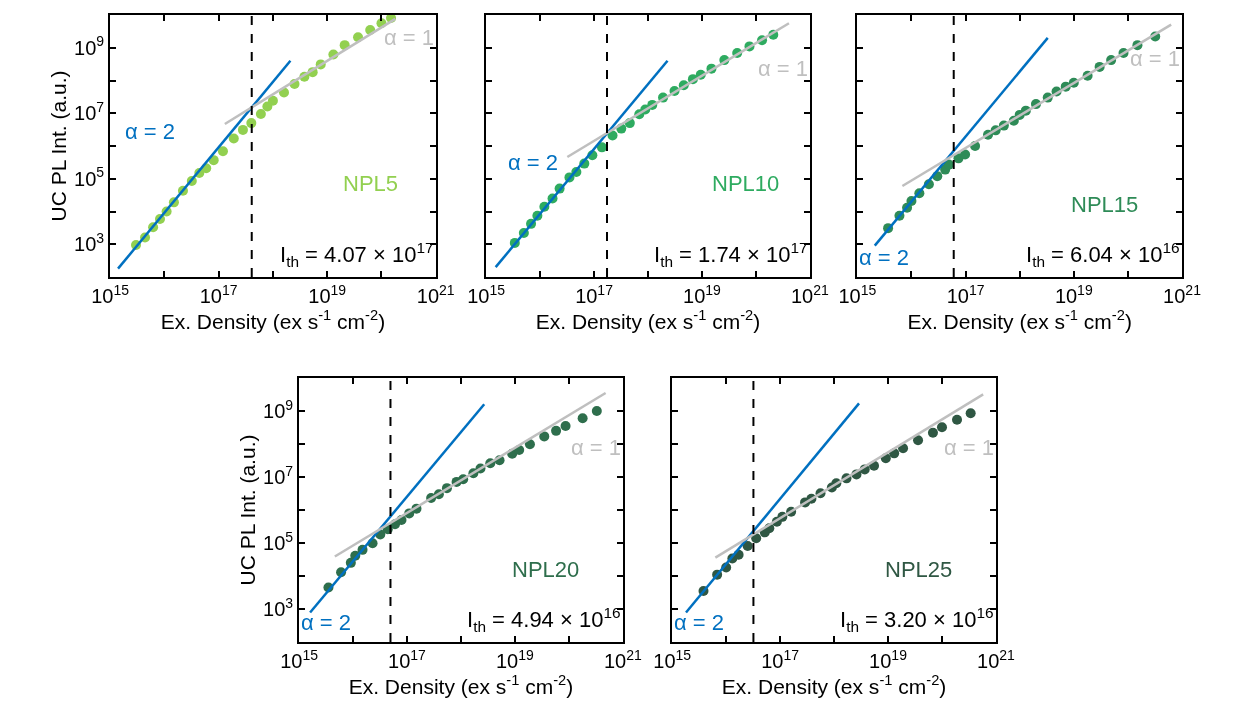 This screenshot has height=714, width=1233. What do you see at coordinates (746, 183) in the screenshot?
I see `text: NPL10` at bounding box center [746, 183].